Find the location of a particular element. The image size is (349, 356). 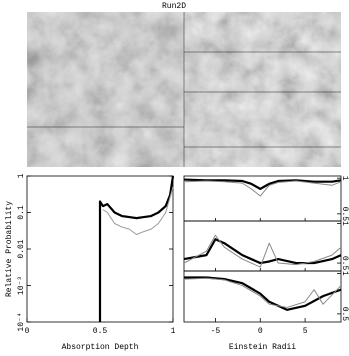

figure-title: Run2D is located at coordinates (174, 6).